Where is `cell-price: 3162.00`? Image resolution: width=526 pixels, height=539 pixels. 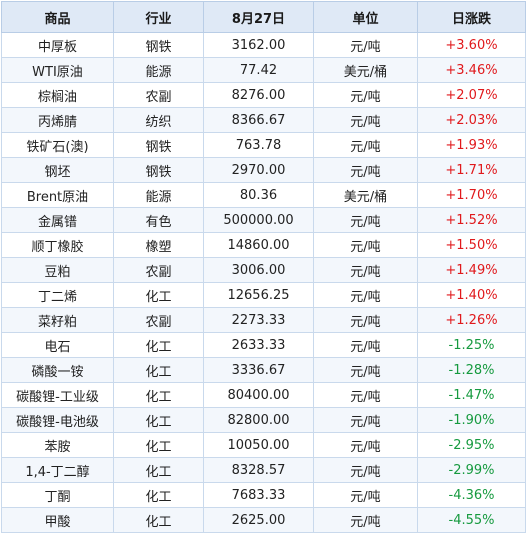
cell-price: 3162.00 is located at coordinates (258, 45).